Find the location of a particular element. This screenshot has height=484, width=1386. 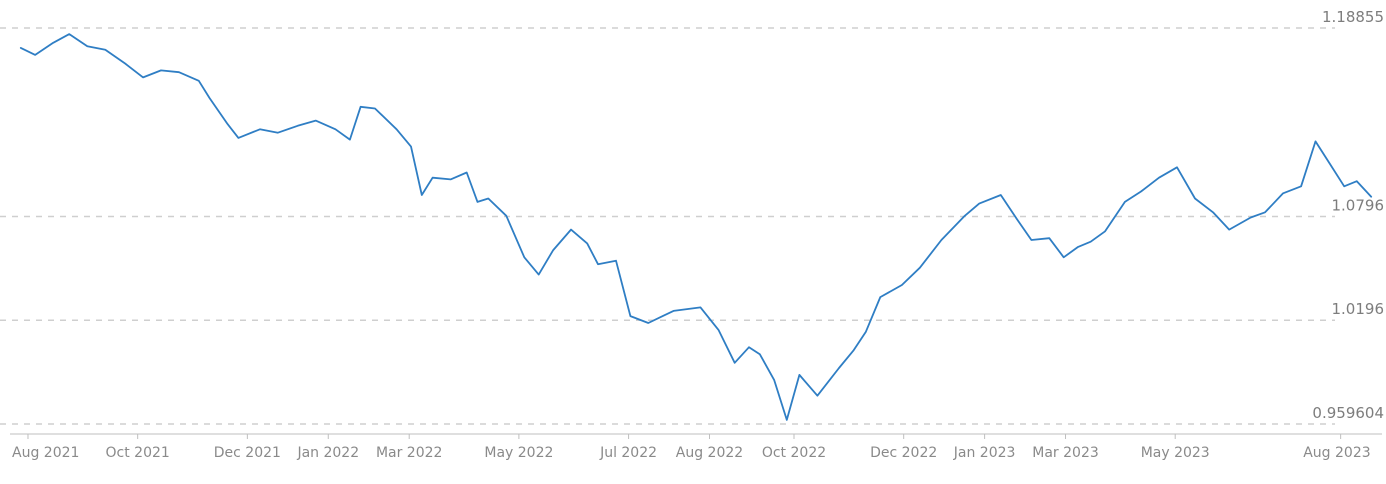

y-tick-label: 0.959604 is located at coordinates (1348, 413).